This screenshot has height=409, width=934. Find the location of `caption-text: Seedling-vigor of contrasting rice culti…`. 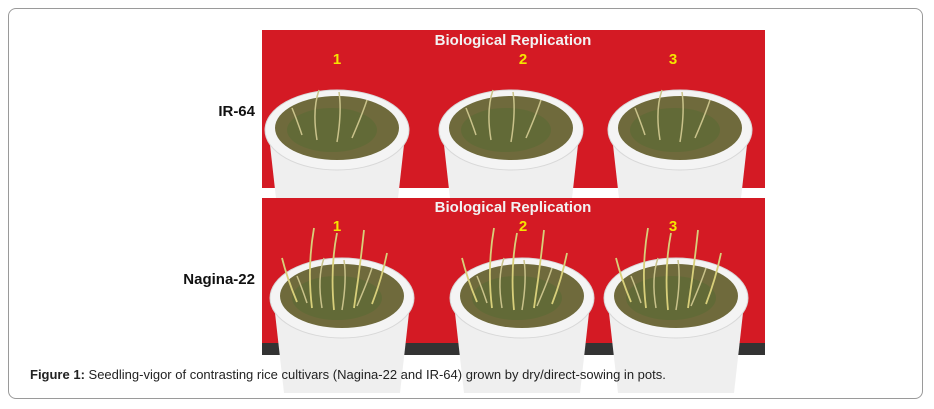

caption-text: Seedling-vigor of contrasting rice culti… is located at coordinates (377, 374).